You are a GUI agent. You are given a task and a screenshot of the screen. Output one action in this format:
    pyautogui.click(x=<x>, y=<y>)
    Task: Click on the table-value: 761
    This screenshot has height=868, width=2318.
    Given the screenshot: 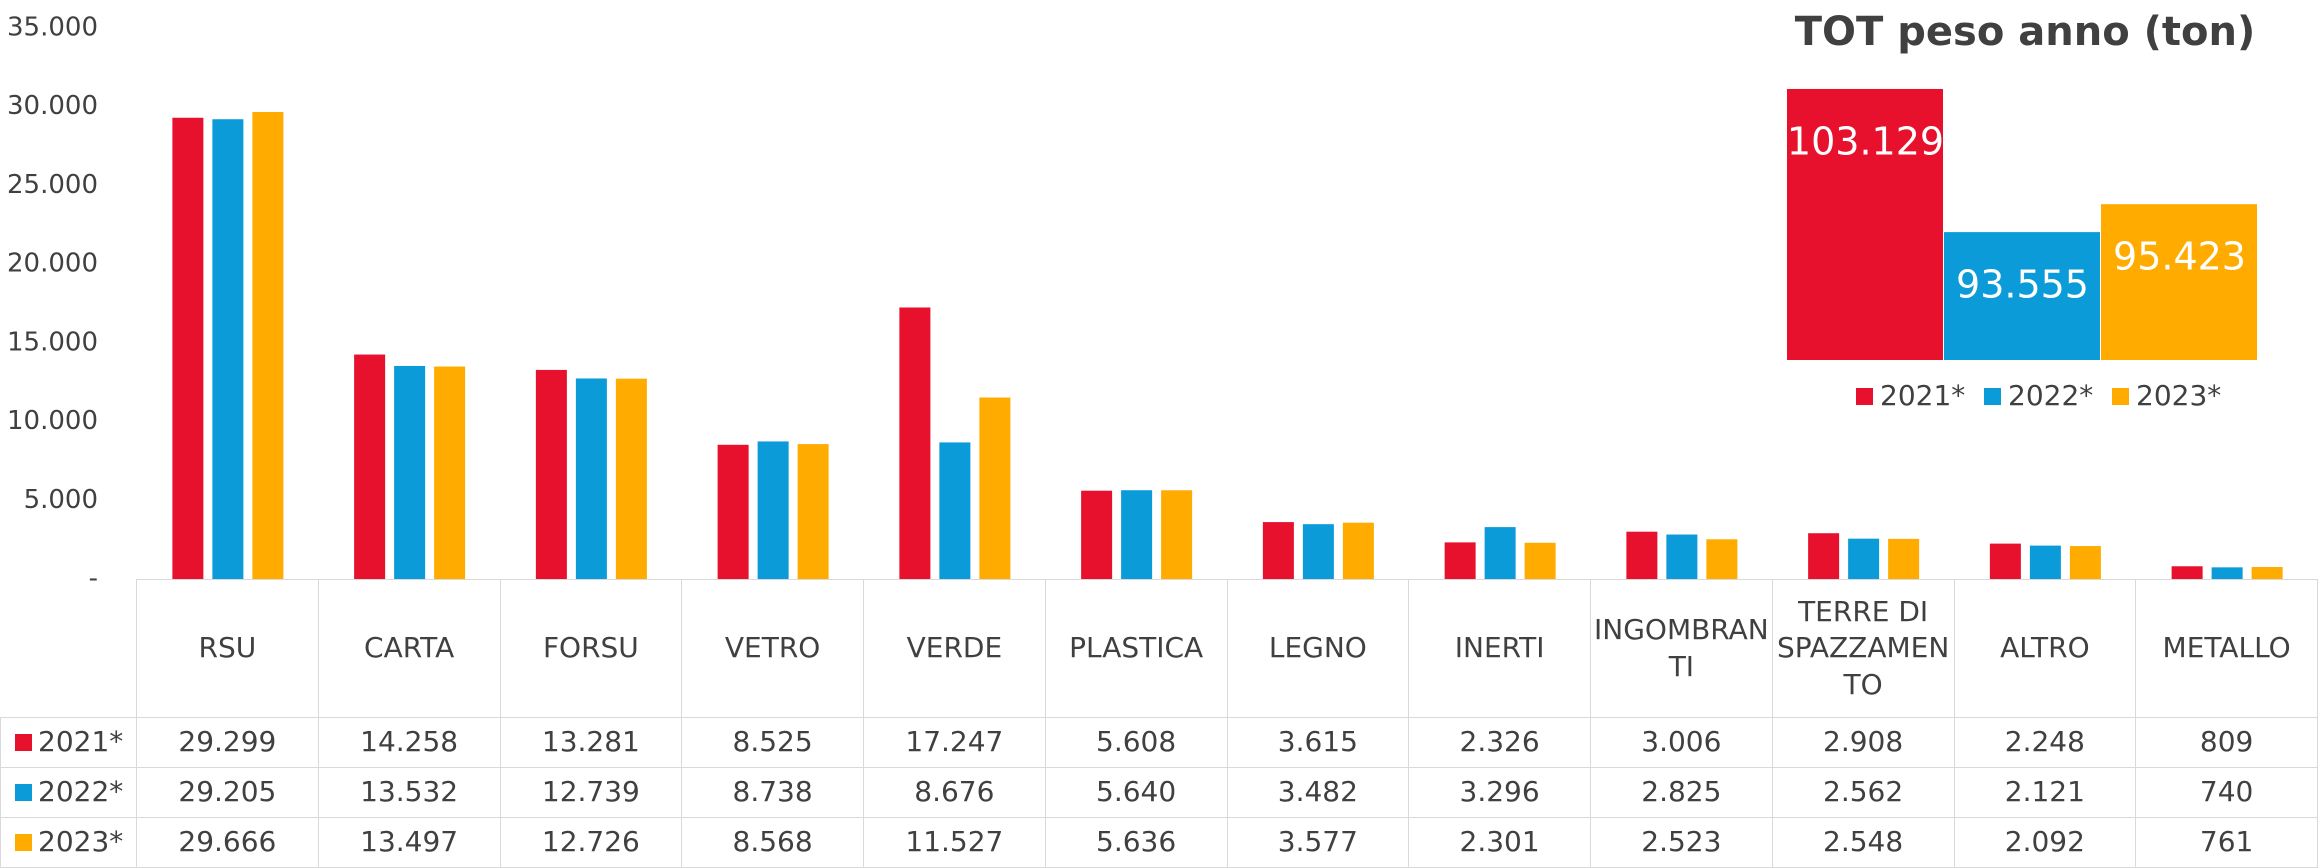 What is the action you would take?
    pyautogui.click(x=2227, y=843)
    